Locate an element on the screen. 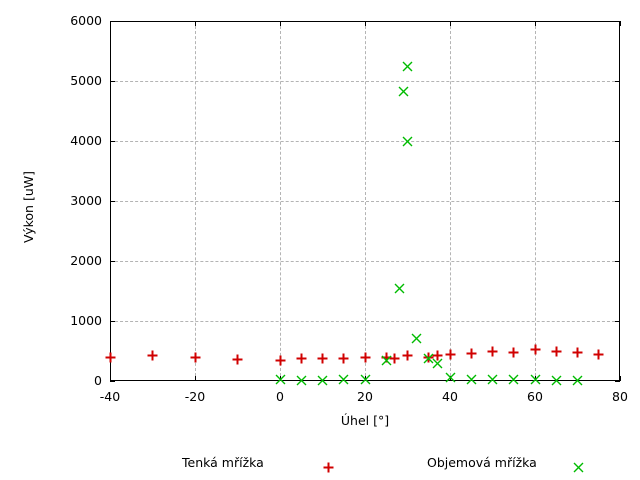 The width and height of the screenshot is (640, 480). y-tick-label: 1000 is located at coordinates (86, 320).